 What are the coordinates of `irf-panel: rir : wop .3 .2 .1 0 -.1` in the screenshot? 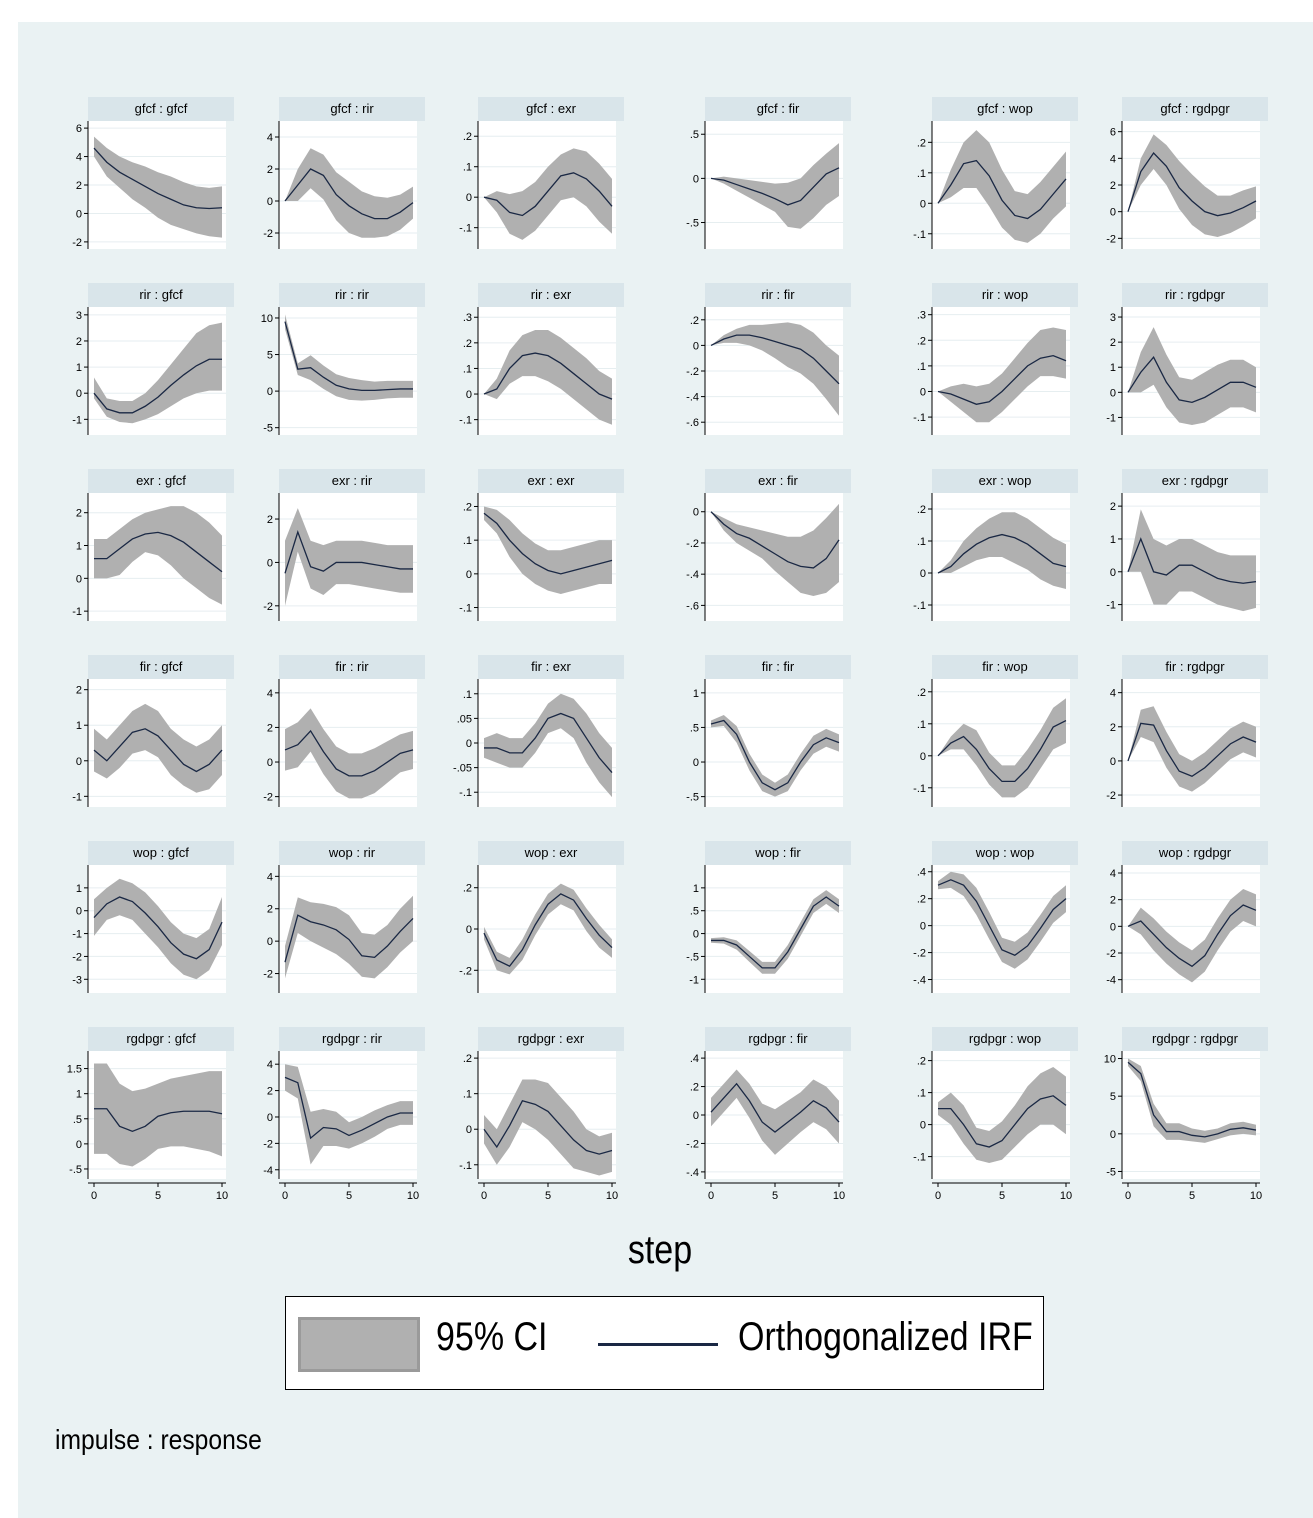 It's located at (995, 359).